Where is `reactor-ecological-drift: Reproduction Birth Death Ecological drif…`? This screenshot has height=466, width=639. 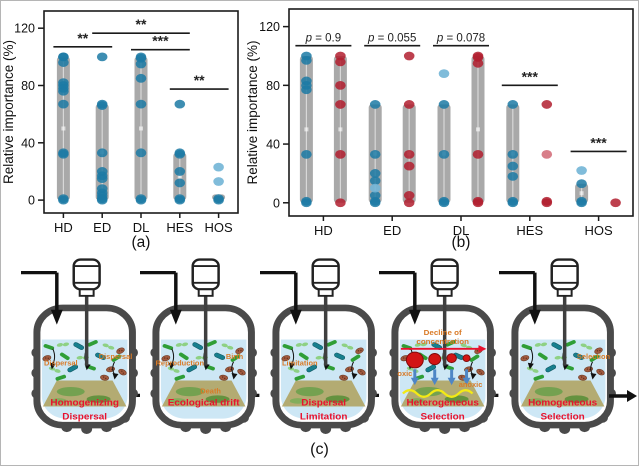
reactor-ecological-drift: Reproduction Birth Death Ecological drif… is located at coordinates (200, 347).